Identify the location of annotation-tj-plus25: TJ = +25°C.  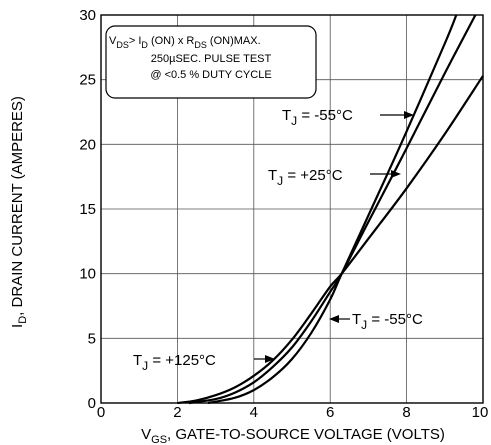
(334, 177).